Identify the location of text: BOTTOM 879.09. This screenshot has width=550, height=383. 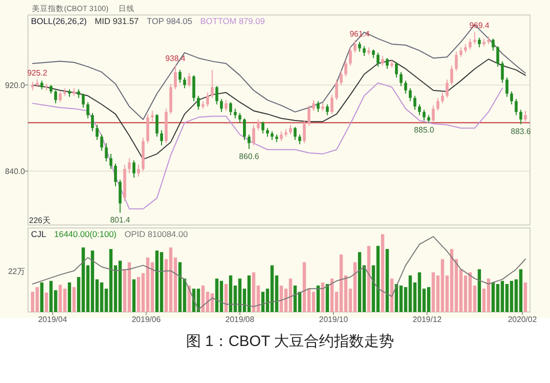
(233, 21).